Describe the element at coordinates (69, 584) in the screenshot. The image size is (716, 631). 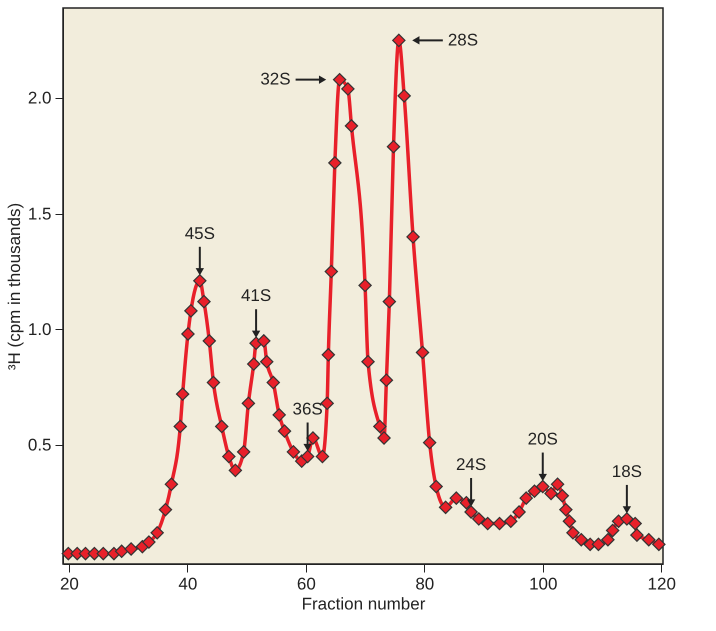
I see `x-tick-label: 20` at that location.